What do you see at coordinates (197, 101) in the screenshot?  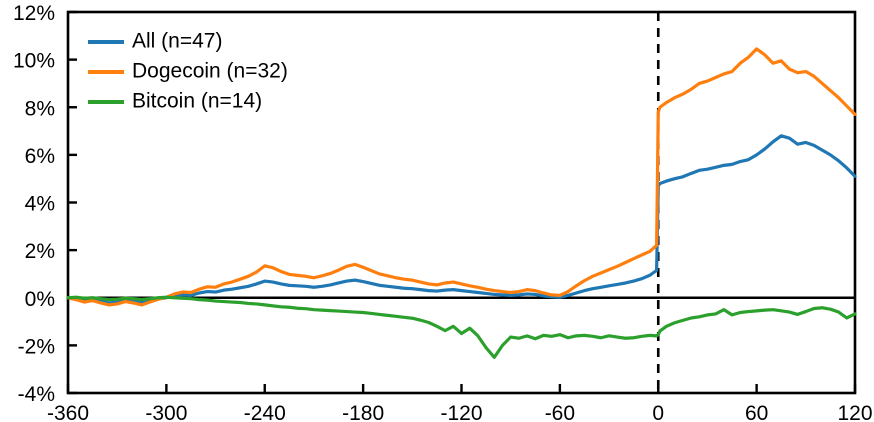 I see `legend-label-2: Bitcoin (n=14)` at bounding box center [197, 101].